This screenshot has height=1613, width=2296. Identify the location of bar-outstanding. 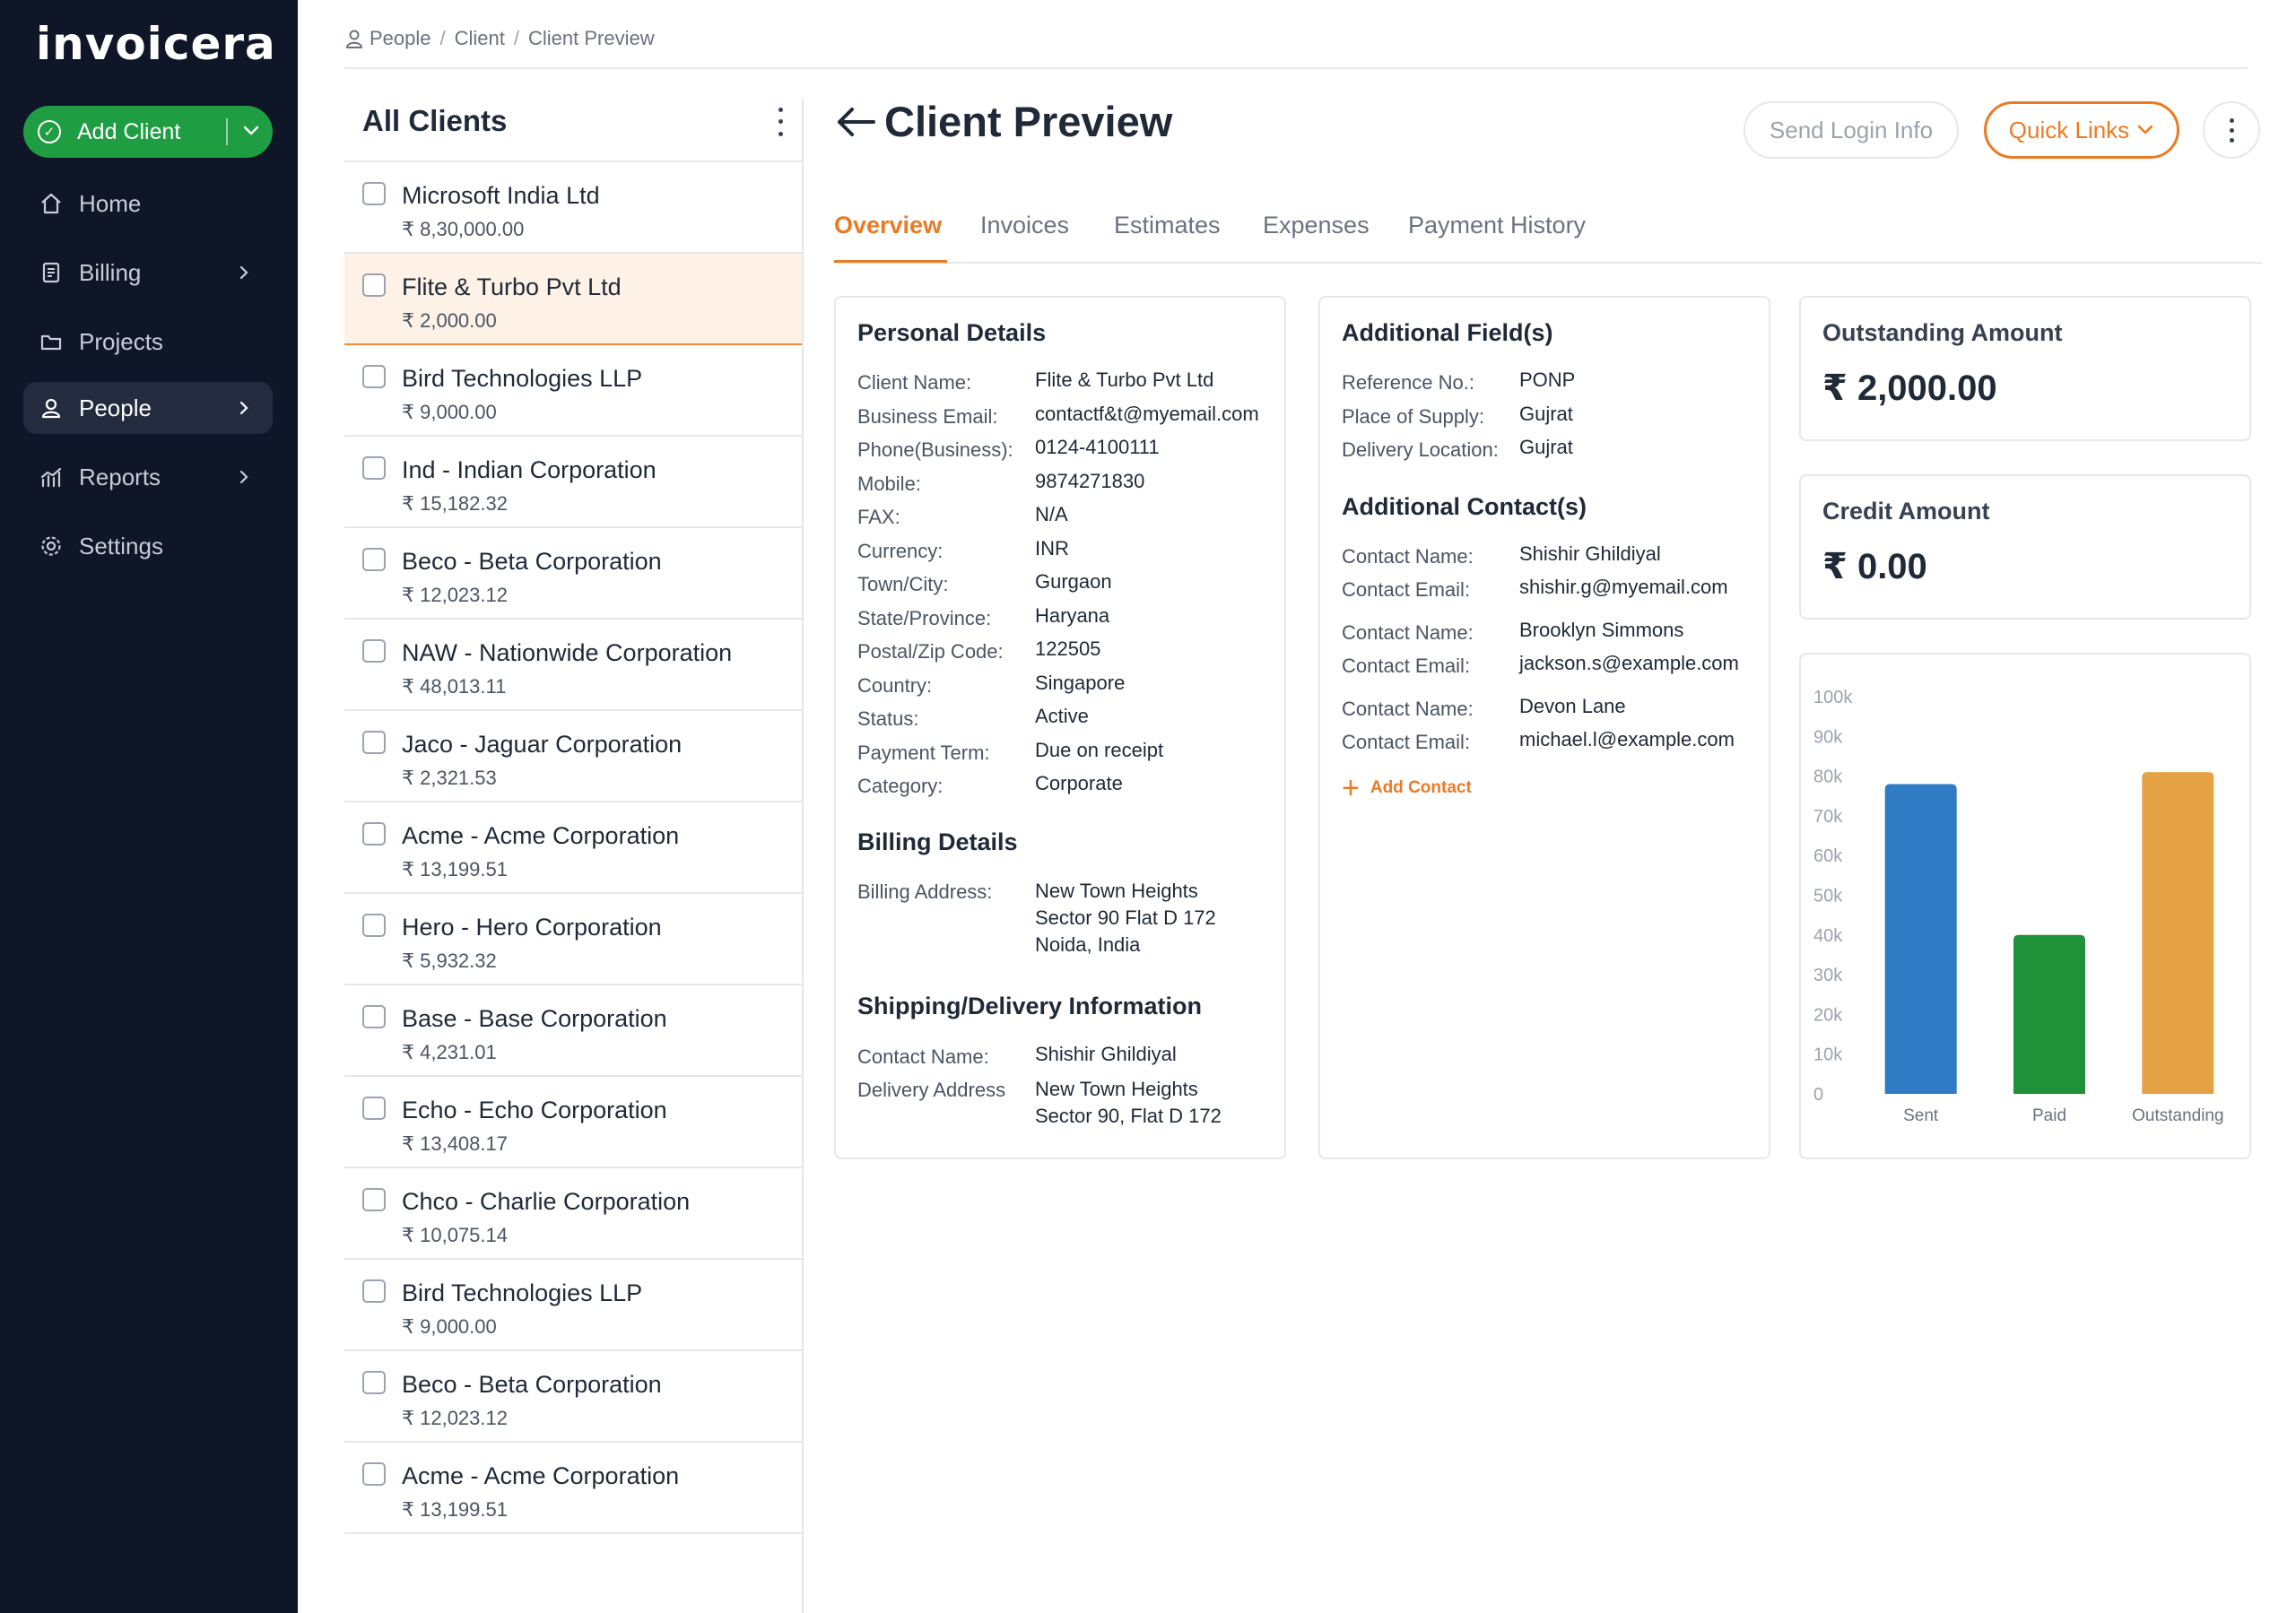
(2178, 933).